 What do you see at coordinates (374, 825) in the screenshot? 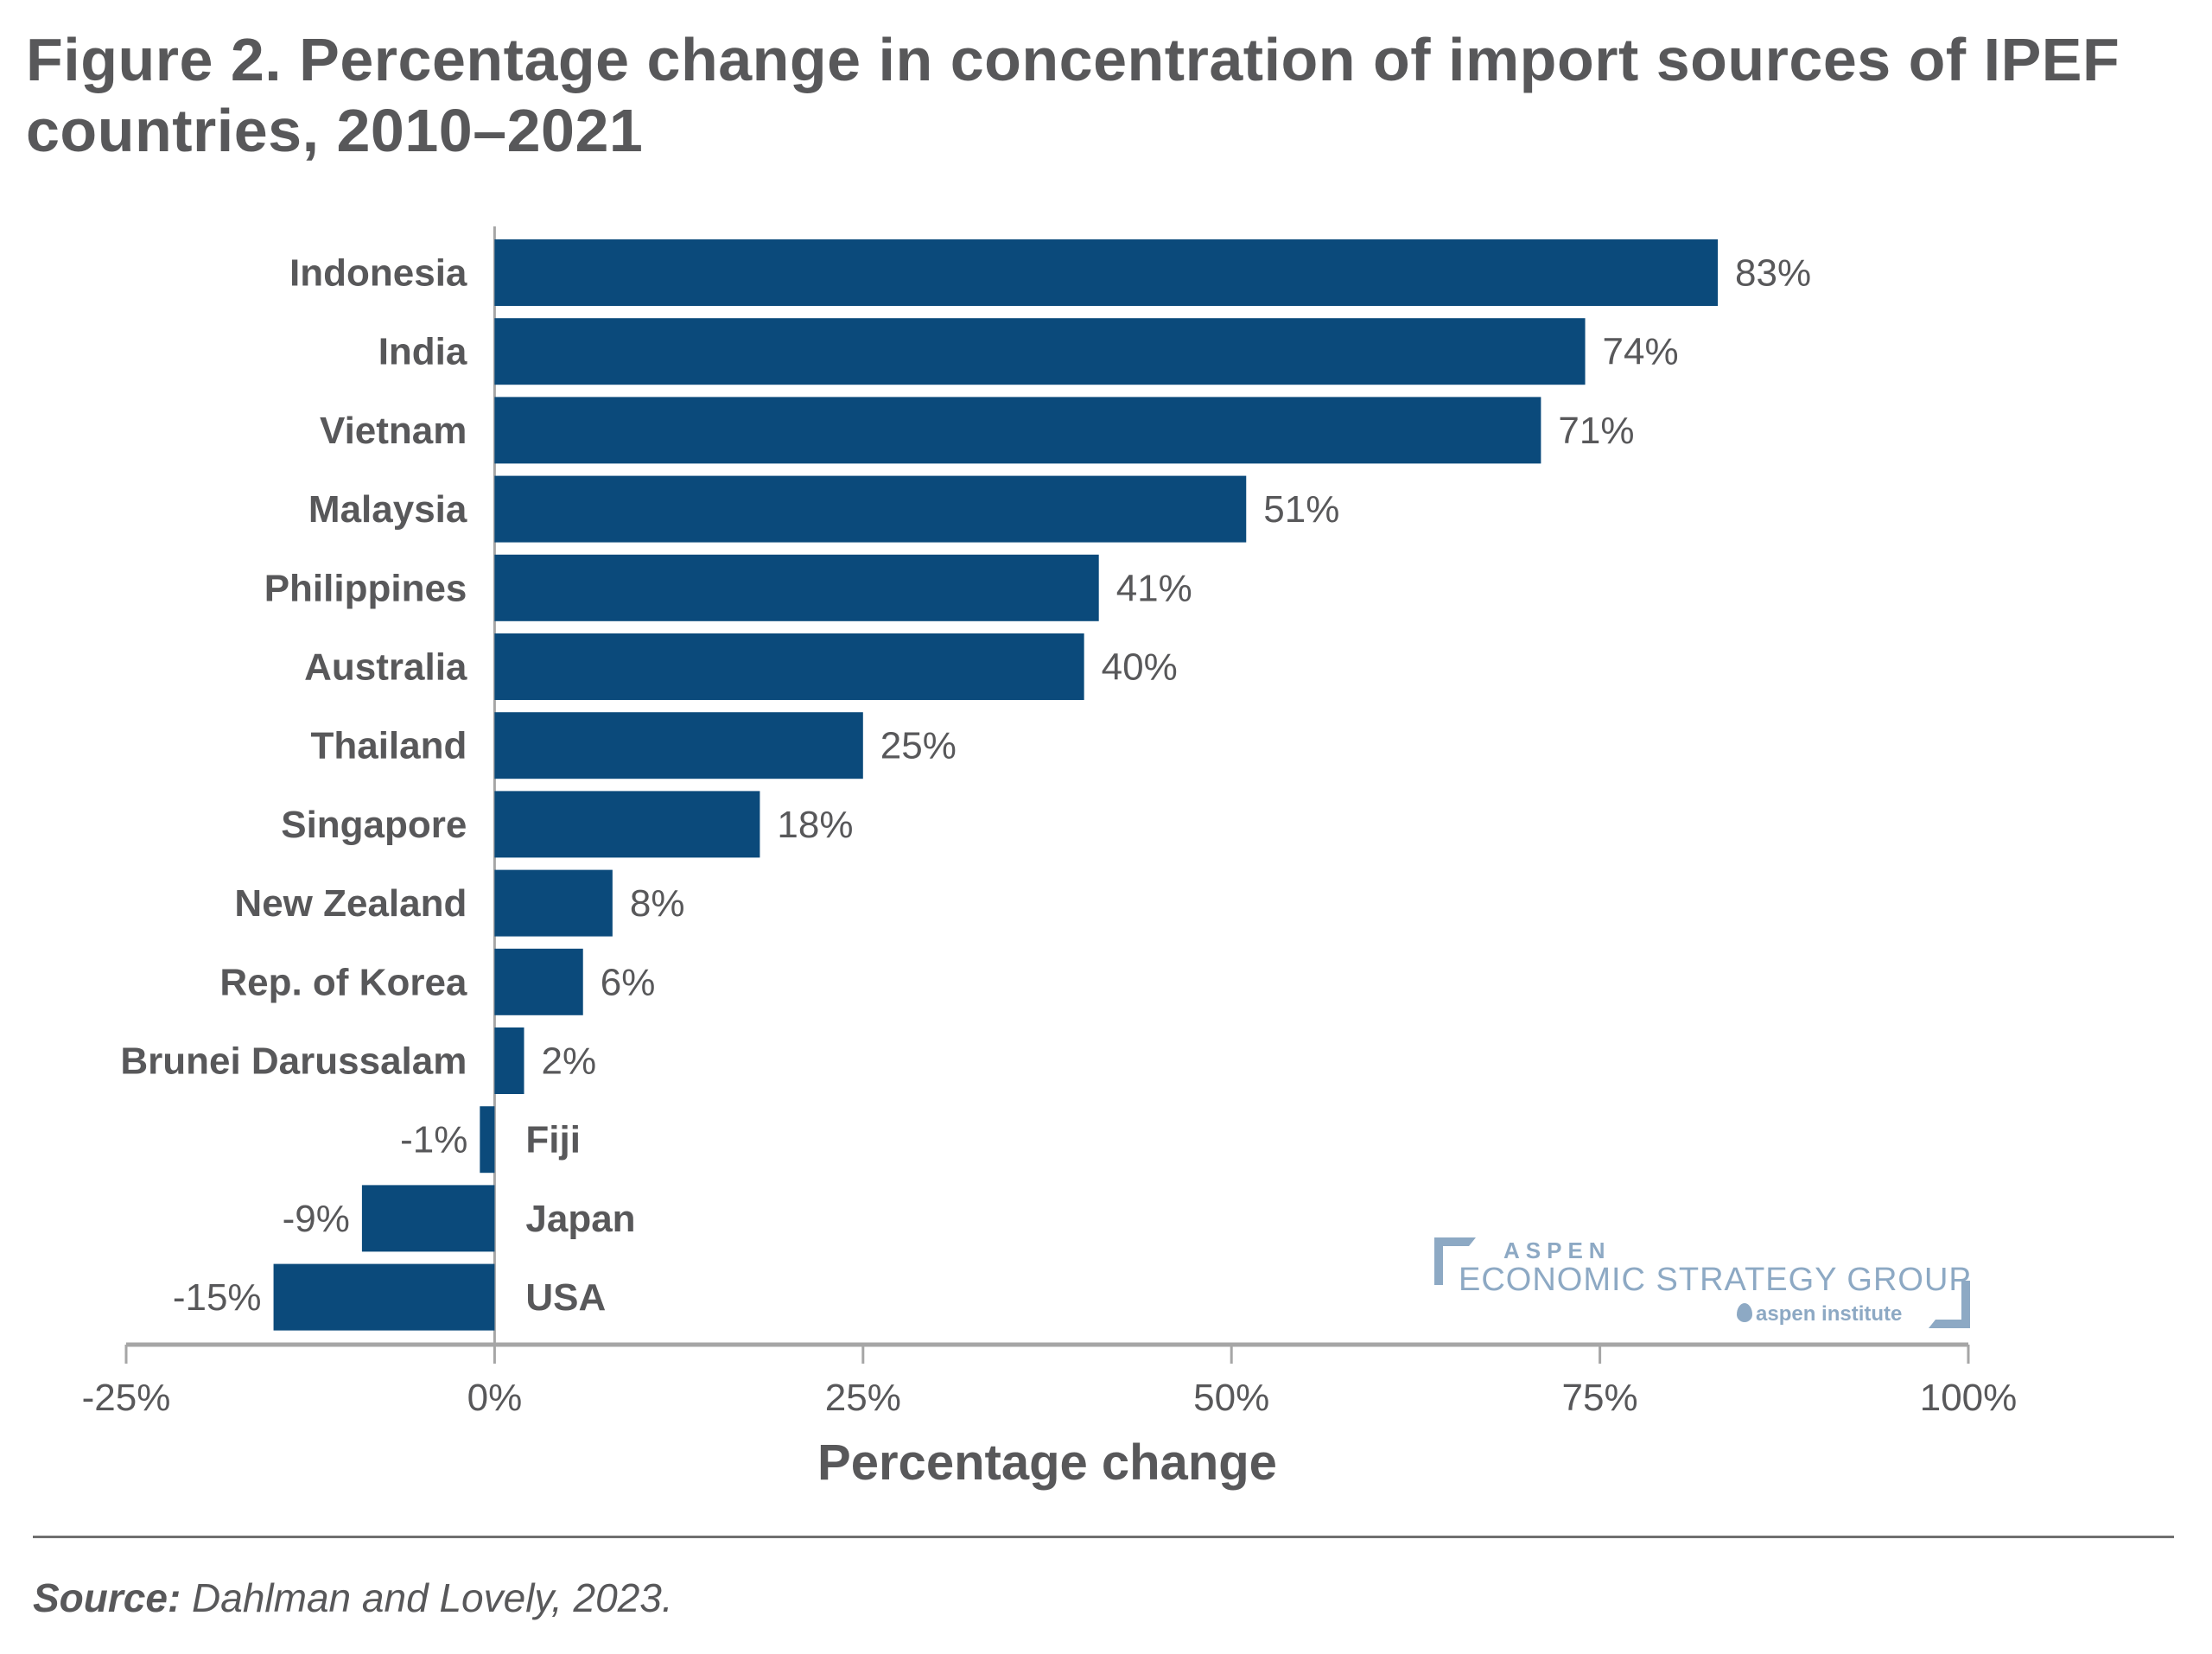
I see `category-label: Singapore` at bounding box center [374, 825].